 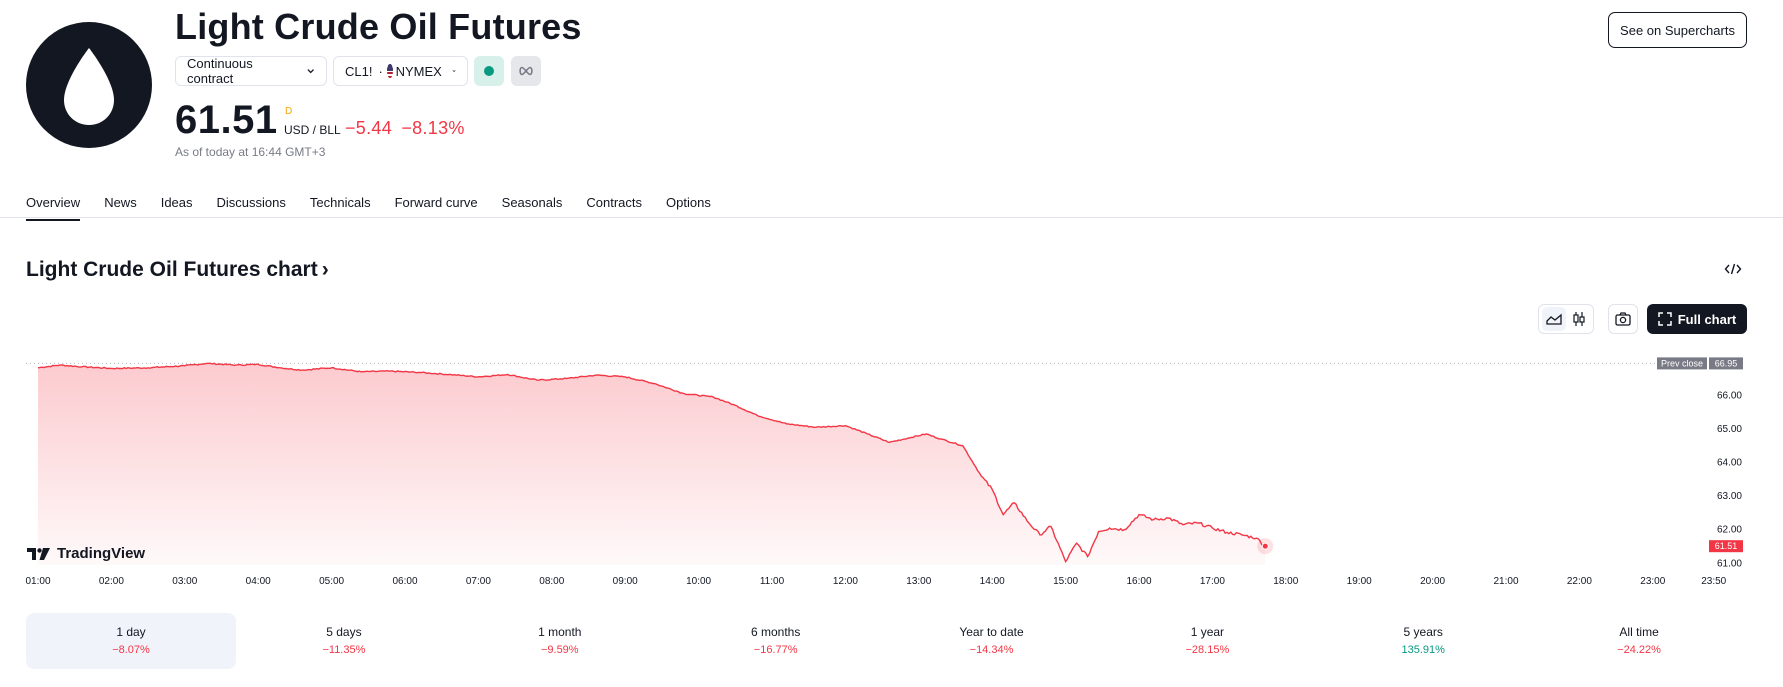 I want to click on symbol-logo, so click(x=89, y=85).